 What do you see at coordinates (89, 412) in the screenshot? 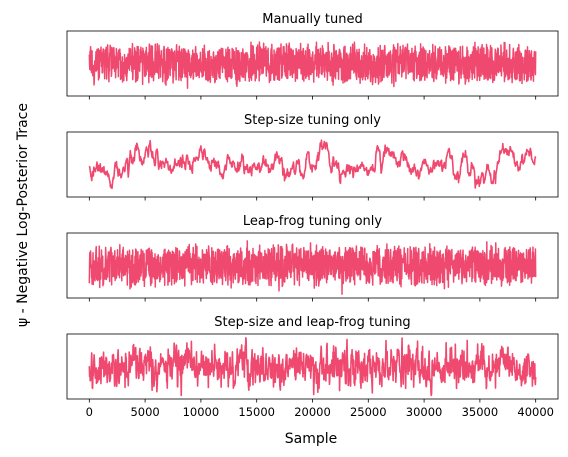
I see `x-tick-label: 0` at bounding box center [89, 412].